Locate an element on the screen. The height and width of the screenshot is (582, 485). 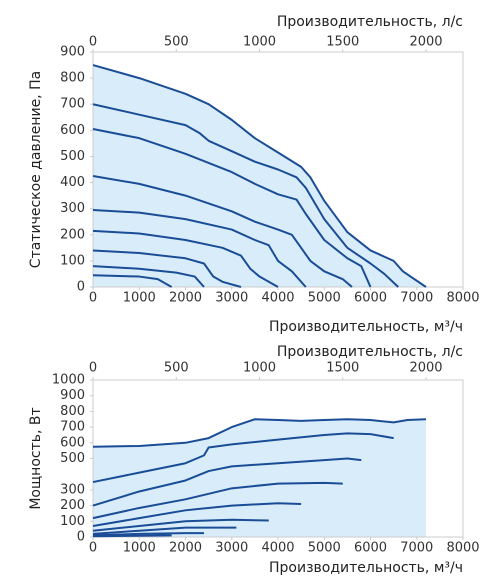
y-tick-label: 1000 is located at coordinates (68, 380).